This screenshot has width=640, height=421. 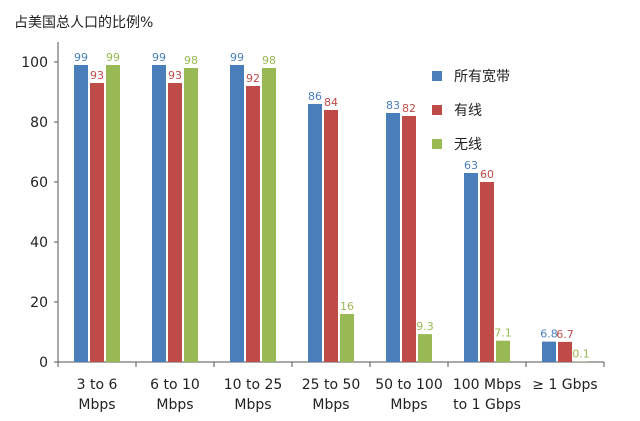 I want to click on data-label: 16, so click(x=347, y=306).